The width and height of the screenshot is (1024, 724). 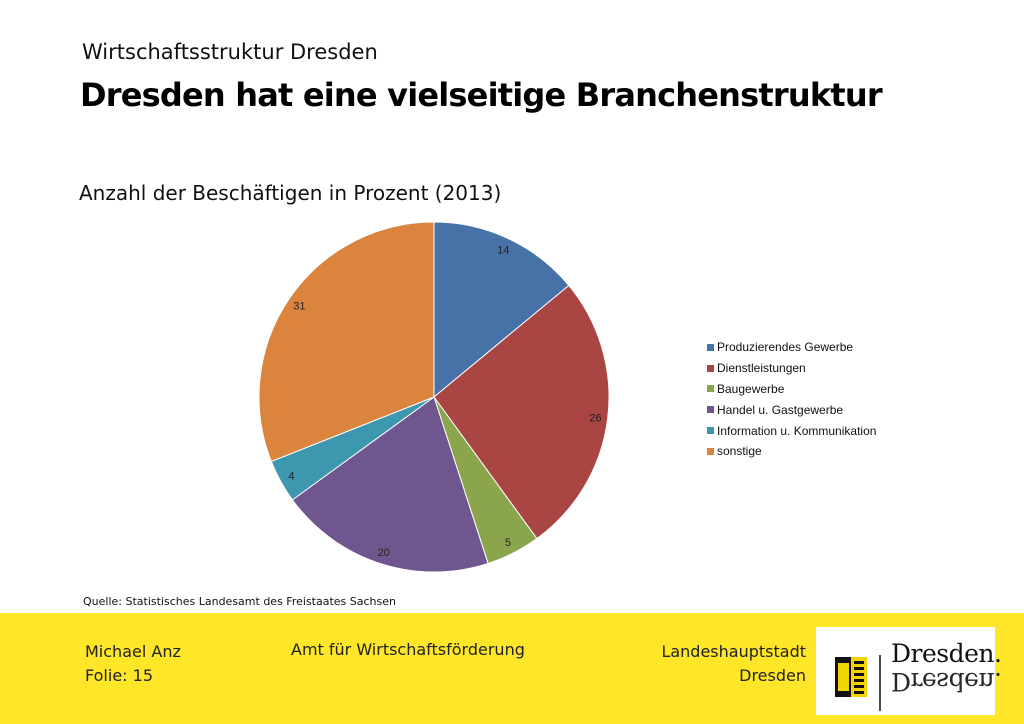 I want to click on pie-data-label: 31, so click(x=299, y=307).